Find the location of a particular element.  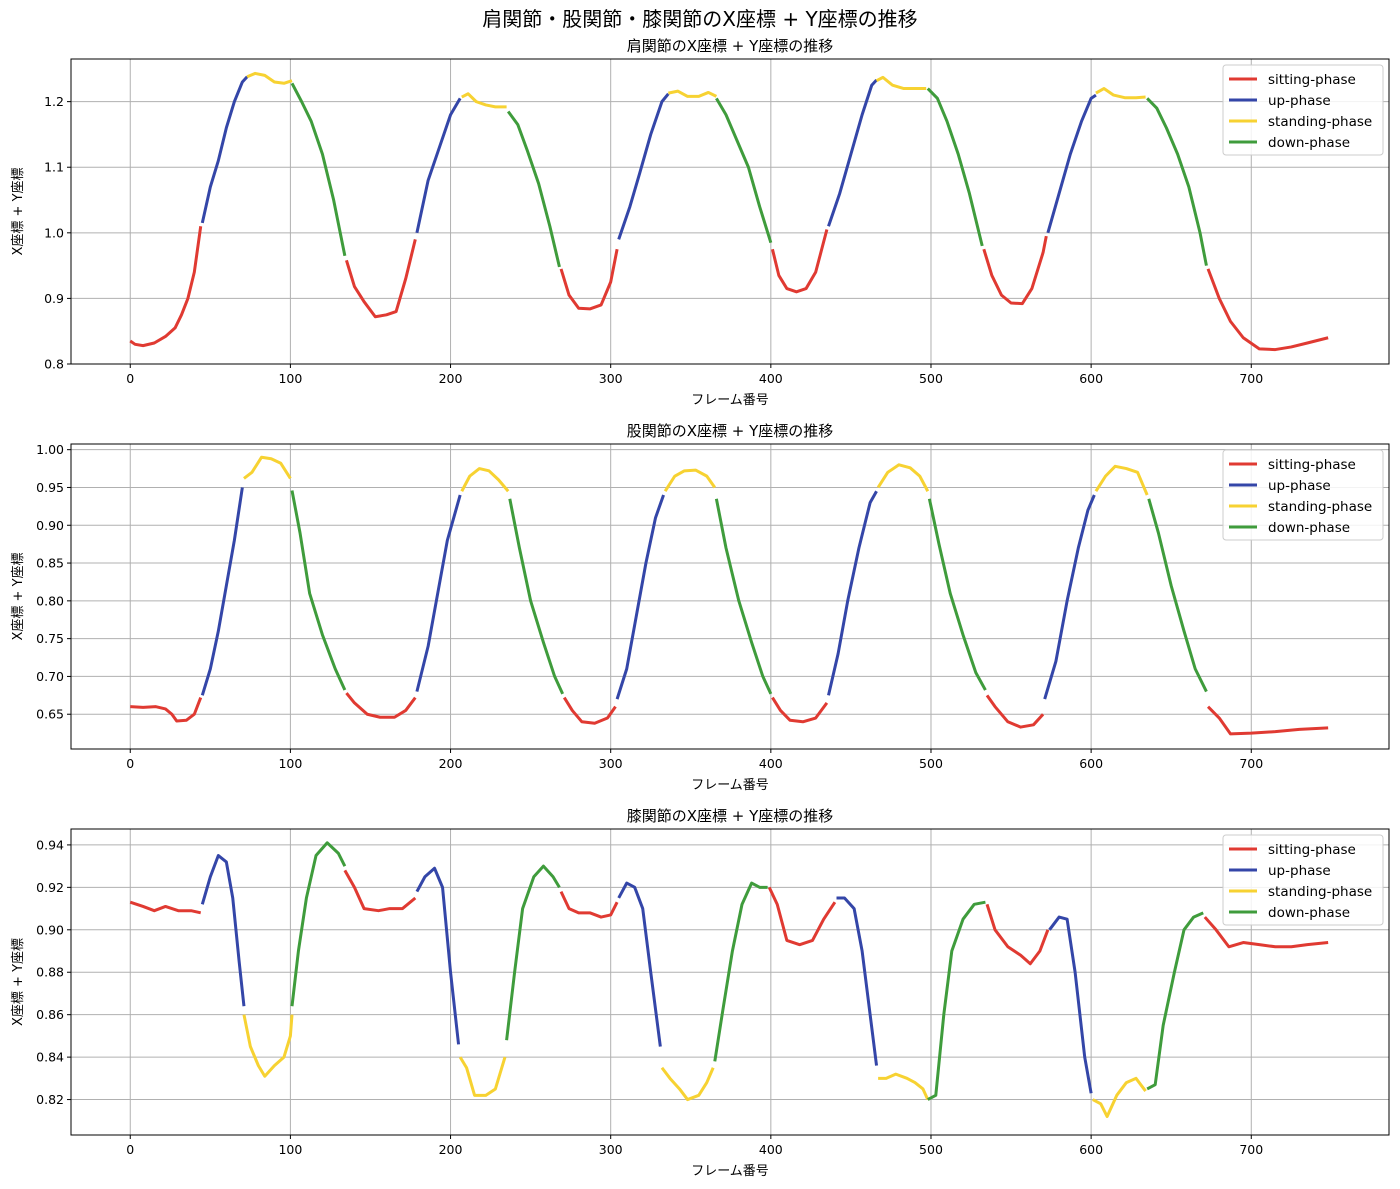

y-tick-label: 0.92 is located at coordinates (50, 887).